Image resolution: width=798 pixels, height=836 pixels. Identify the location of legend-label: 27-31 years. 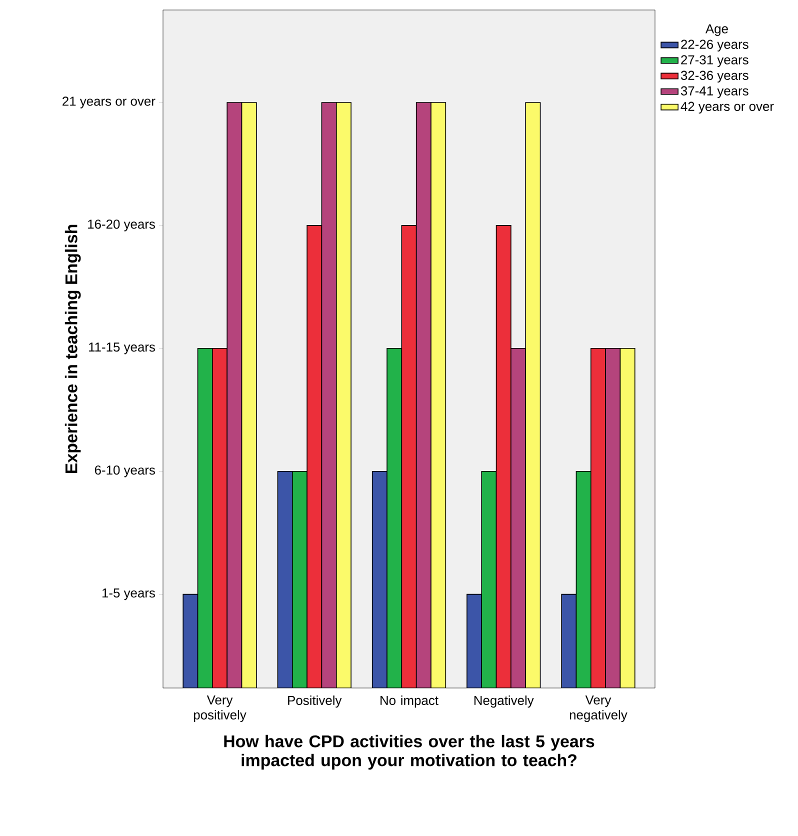
(714, 61).